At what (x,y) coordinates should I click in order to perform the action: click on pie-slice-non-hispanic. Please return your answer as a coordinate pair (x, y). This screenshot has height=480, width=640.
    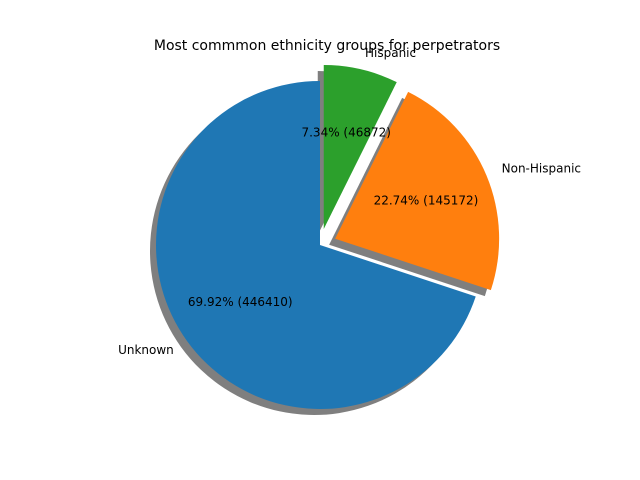
    Looking at the image, I should click on (417, 191).